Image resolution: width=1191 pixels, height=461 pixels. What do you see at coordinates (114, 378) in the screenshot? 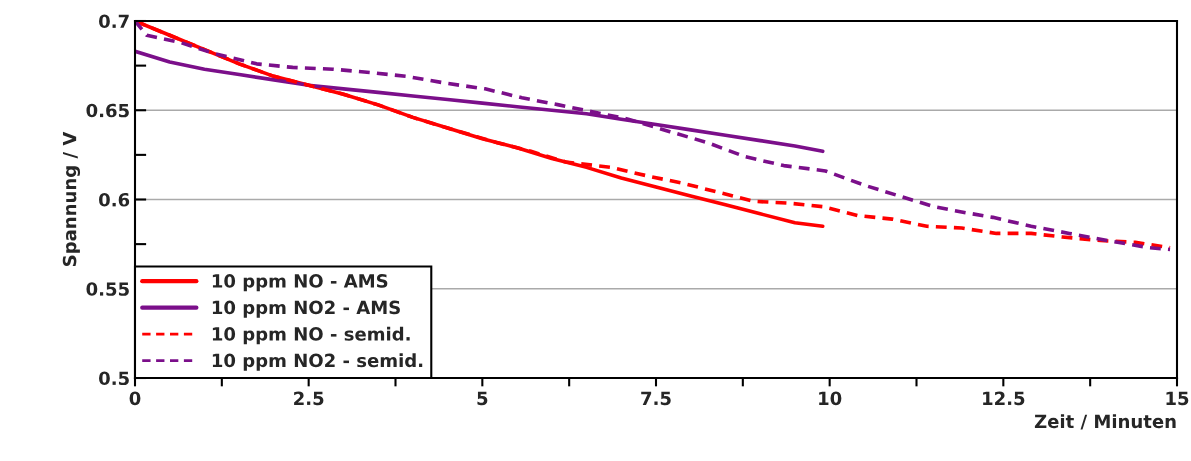
I see `y-tick-label: 0.5` at bounding box center [114, 378].